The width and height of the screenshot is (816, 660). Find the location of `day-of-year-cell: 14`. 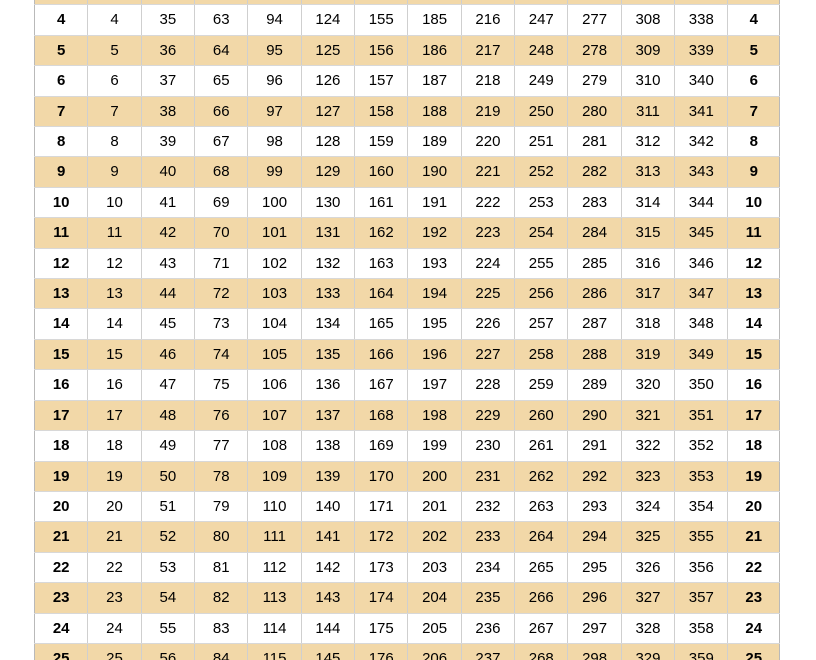

day-of-year-cell: 14 is located at coordinates (114, 324).